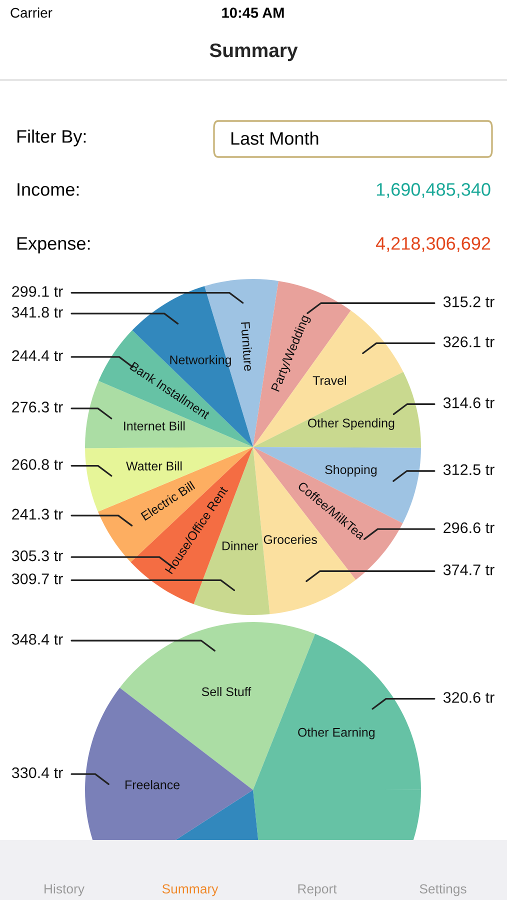  What do you see at coordinates (468, 697) in the screenshot?
I see `data-label: 320.6 tr` at bounding box center [468, 697].